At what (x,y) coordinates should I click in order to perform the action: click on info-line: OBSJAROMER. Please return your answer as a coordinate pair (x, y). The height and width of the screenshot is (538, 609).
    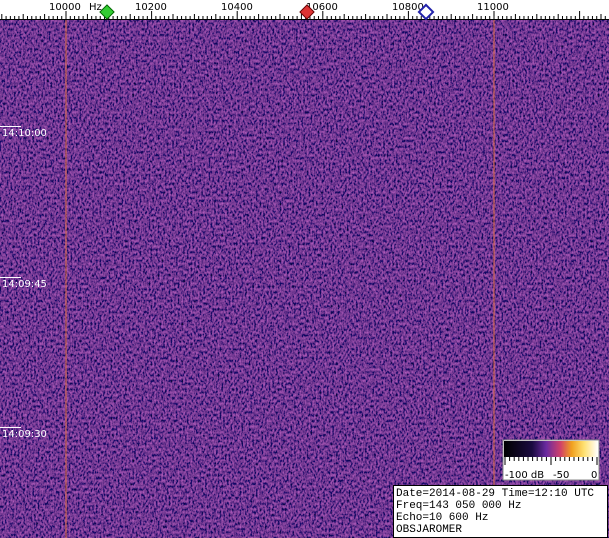
    Looking at the image, I should click on (429, 530).